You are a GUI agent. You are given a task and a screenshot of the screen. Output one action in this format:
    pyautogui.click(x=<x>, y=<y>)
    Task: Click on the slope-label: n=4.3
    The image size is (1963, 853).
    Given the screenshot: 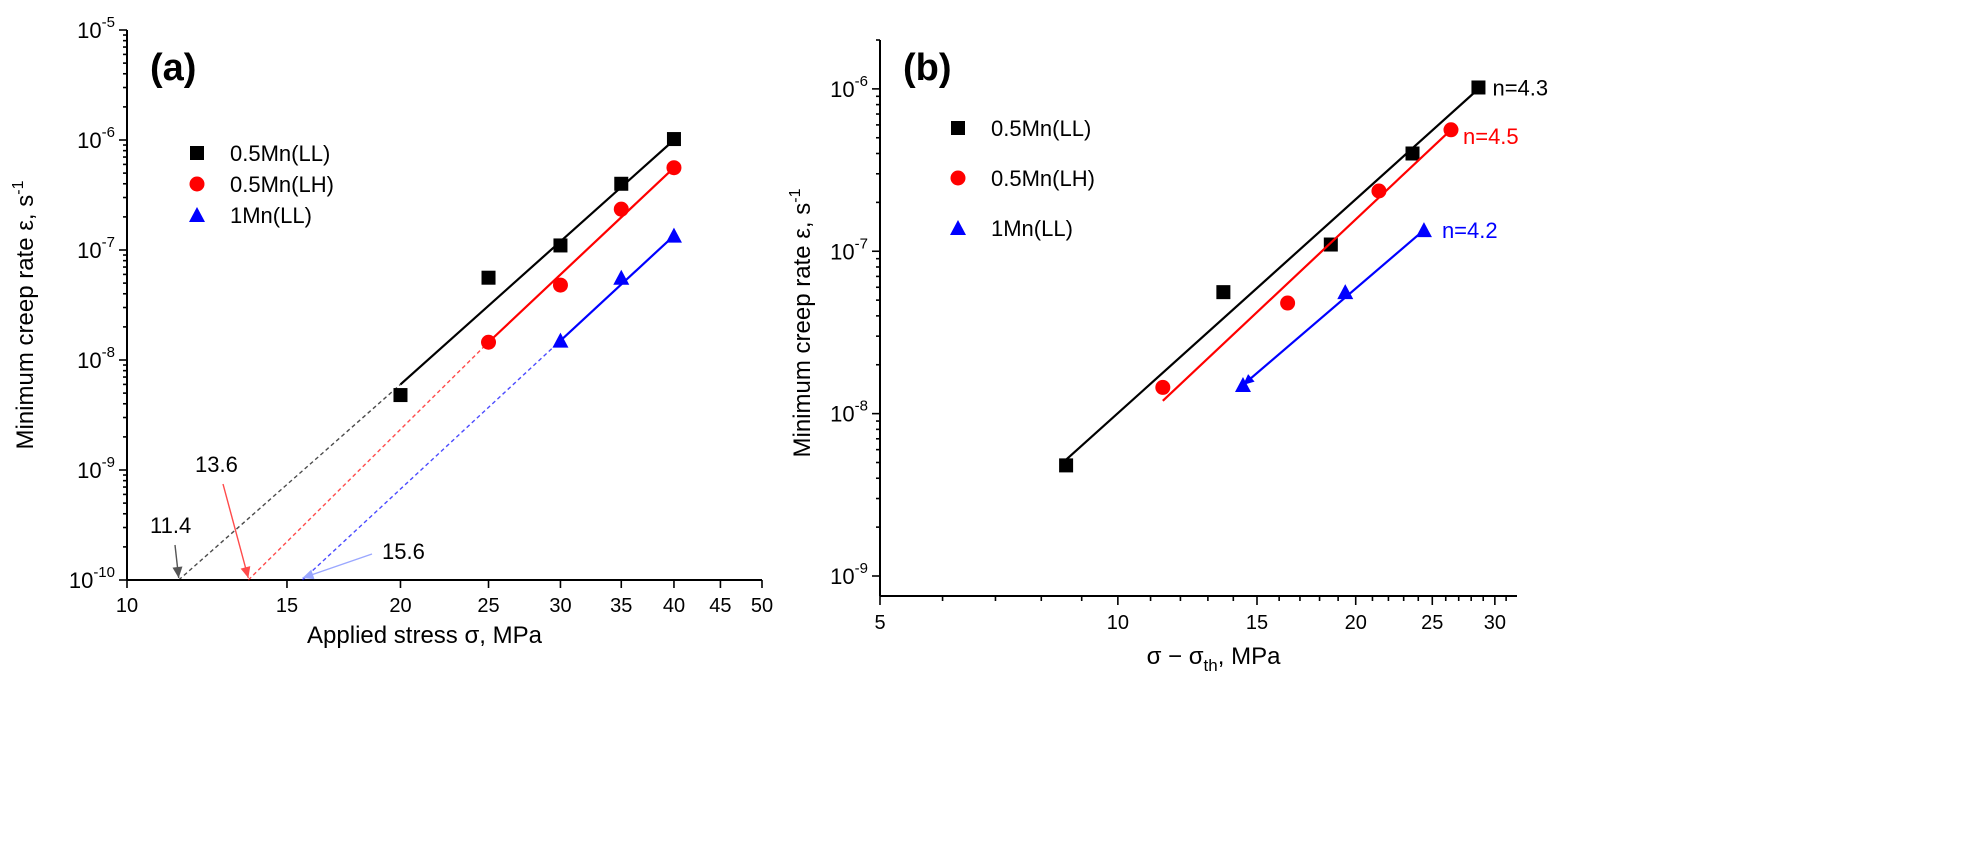 What is the action you would take?
    pyautogui.click(x=1520, y=87)
    